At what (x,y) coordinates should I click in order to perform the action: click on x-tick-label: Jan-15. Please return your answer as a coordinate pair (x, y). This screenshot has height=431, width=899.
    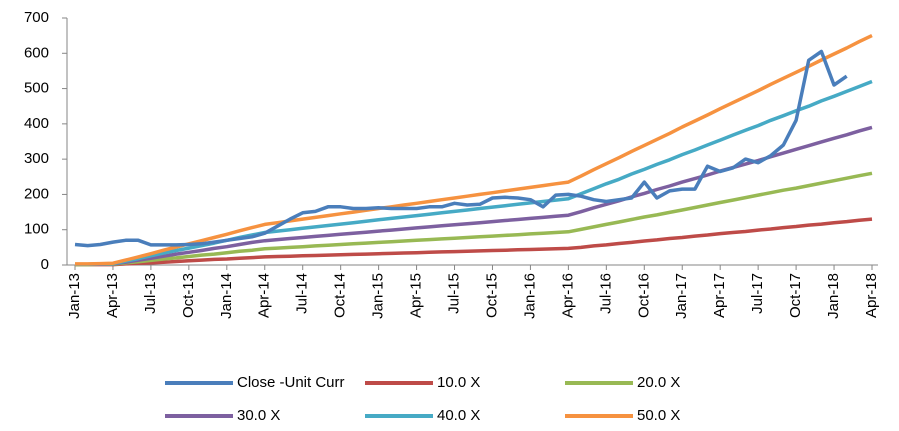
    Looking at the image, I should click on (378, 296).